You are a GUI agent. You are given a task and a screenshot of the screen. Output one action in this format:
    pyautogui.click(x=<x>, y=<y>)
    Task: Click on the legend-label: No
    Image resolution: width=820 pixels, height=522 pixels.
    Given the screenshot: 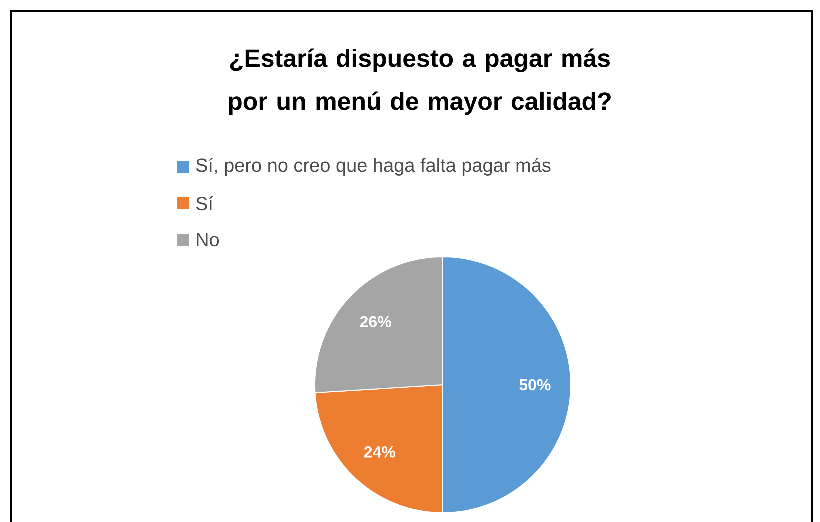 What is the action you would take?
    pyautogui.click(x=208, y=240)
    